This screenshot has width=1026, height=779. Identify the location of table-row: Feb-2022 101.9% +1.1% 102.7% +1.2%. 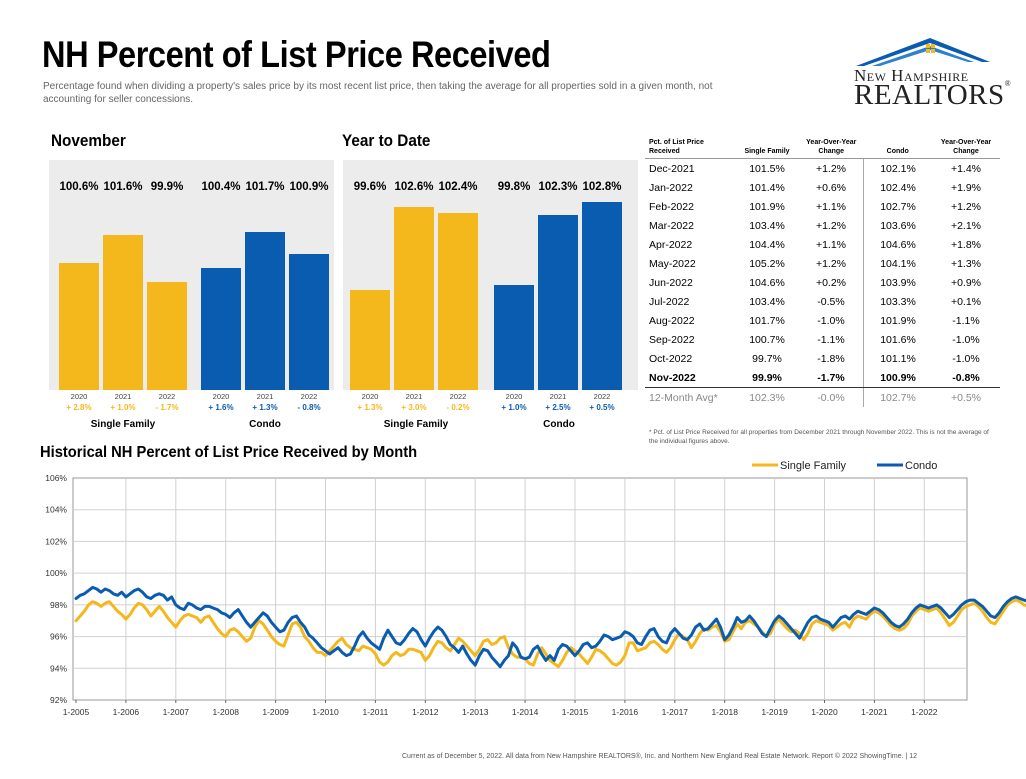
(822, 206).